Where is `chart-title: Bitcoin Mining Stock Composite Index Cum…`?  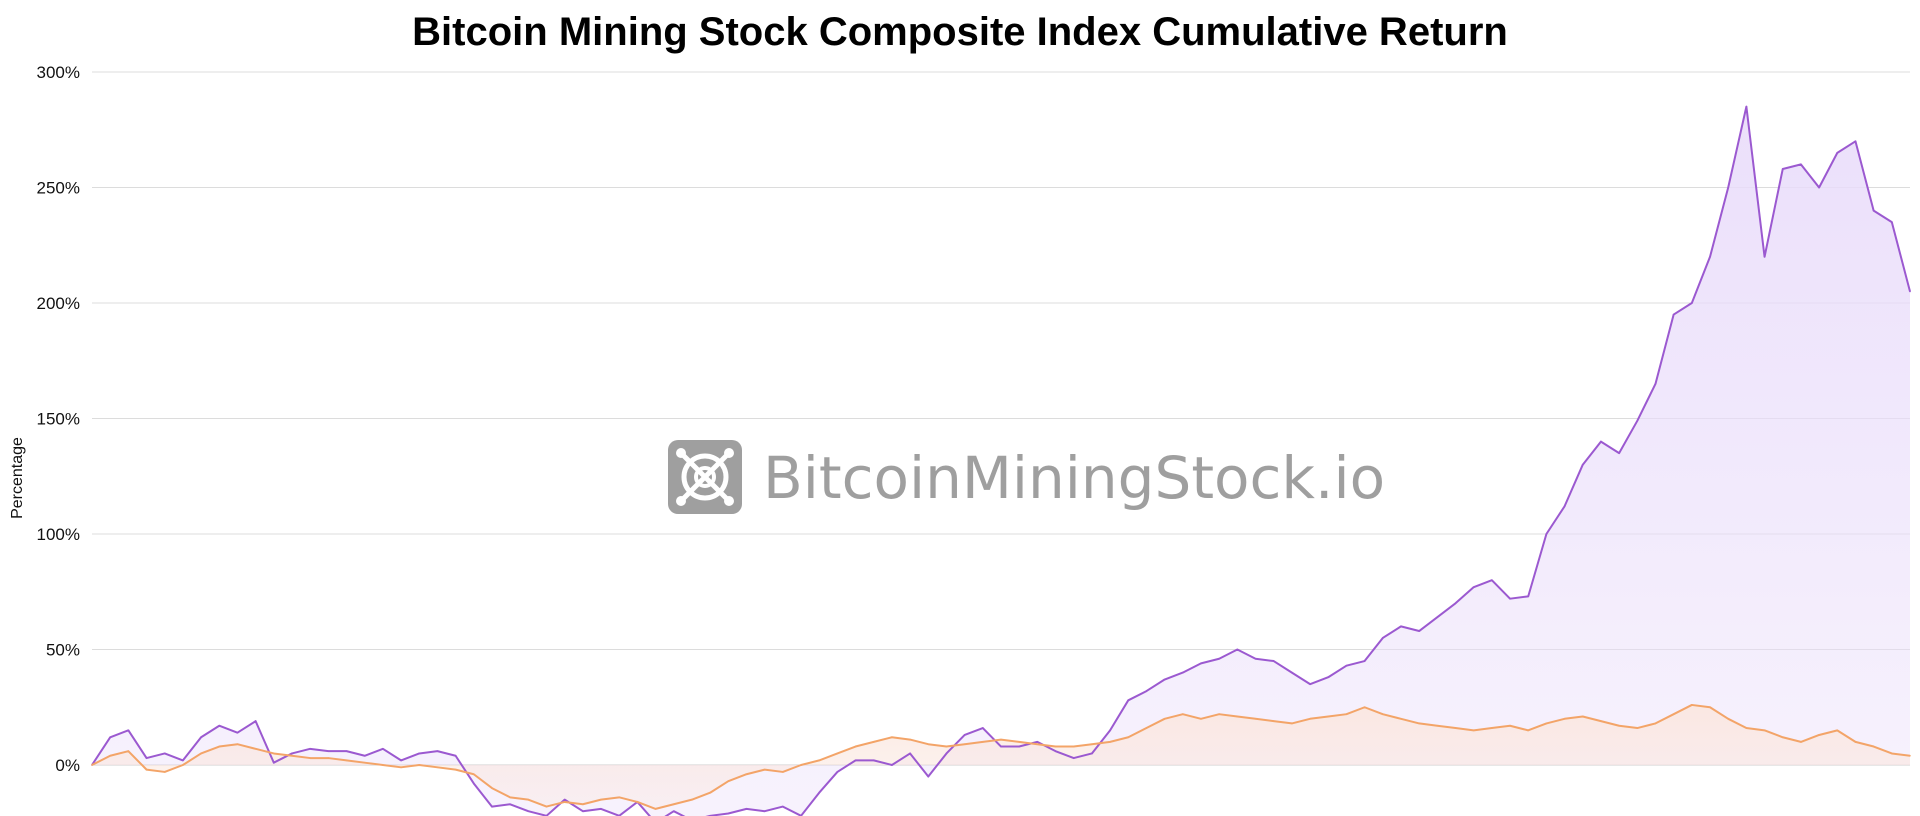
chart-title: Bitcoin Mining Stock Composite Index Cum… is located at coordinates (960, 32).